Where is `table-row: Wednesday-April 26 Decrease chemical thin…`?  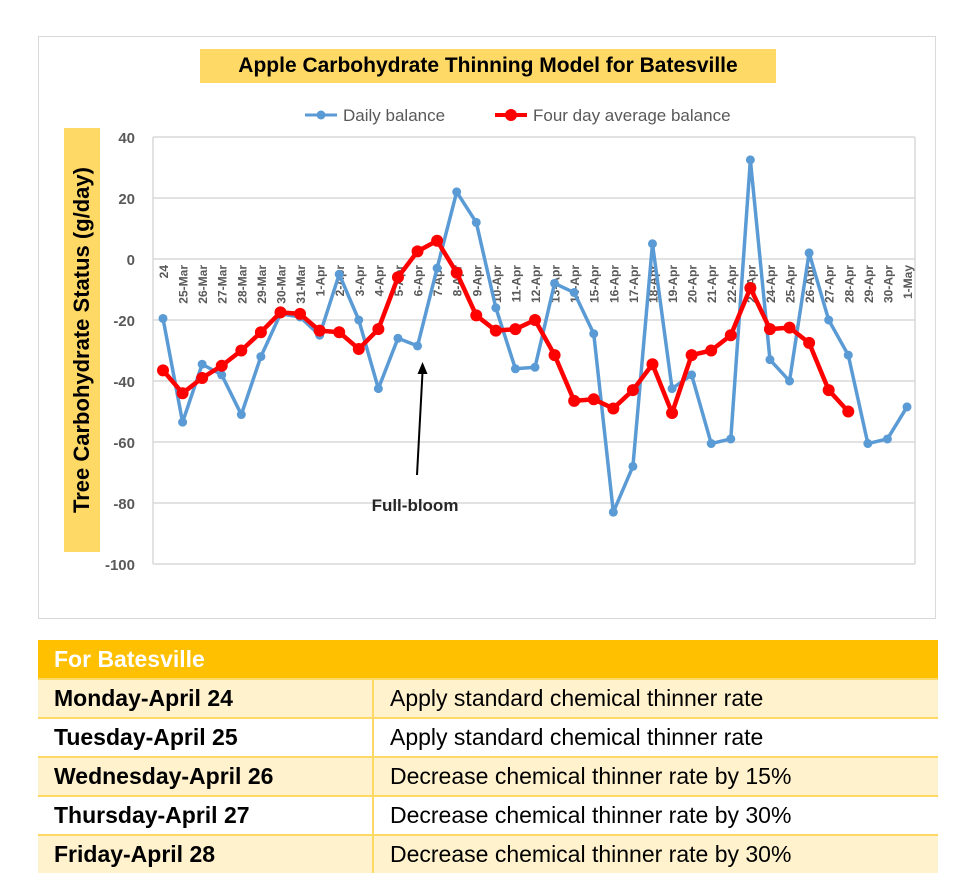 table-row: Wednesday-April 26 Decrease chemical thin… is located at coordinates (488, 776).